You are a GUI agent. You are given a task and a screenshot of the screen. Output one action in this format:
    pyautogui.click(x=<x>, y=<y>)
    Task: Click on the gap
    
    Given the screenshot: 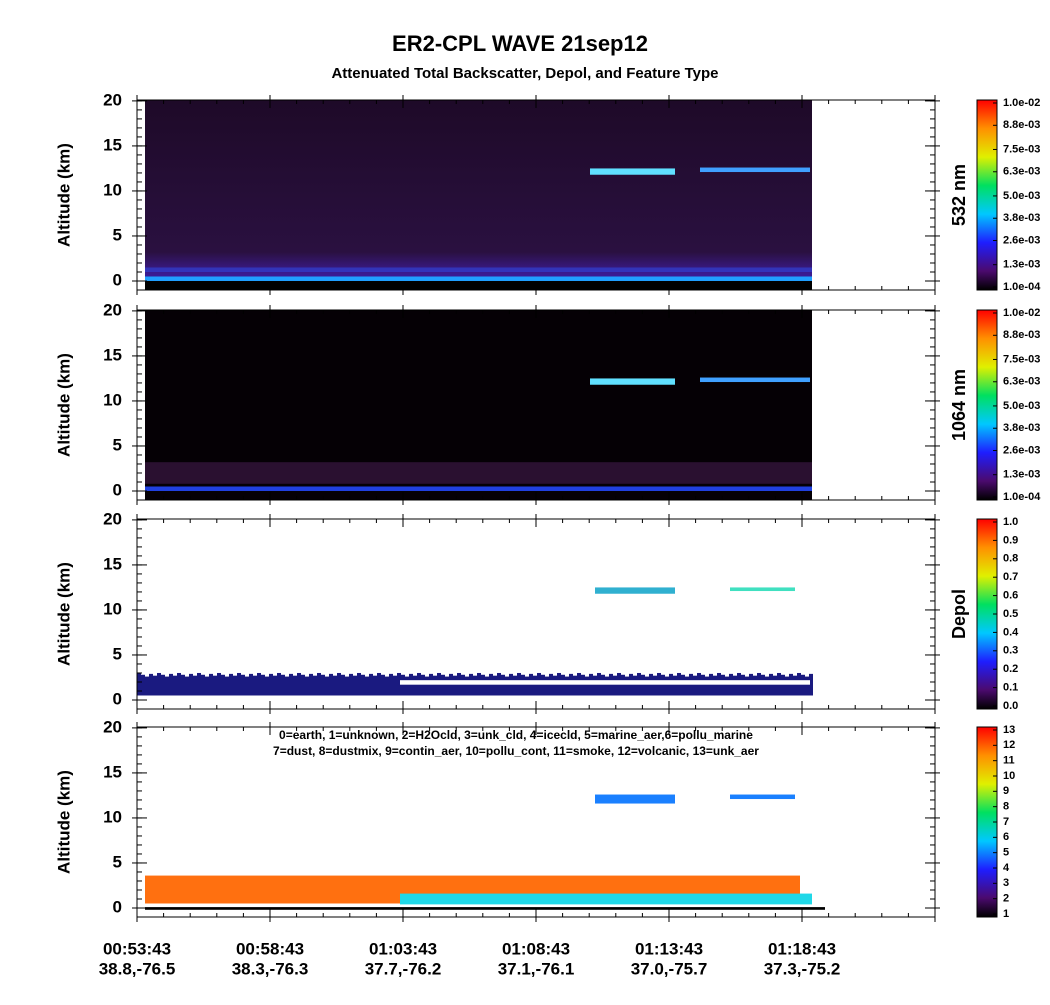 What is the action you would take?
    pyautogui.click(x=605, y=682)
    